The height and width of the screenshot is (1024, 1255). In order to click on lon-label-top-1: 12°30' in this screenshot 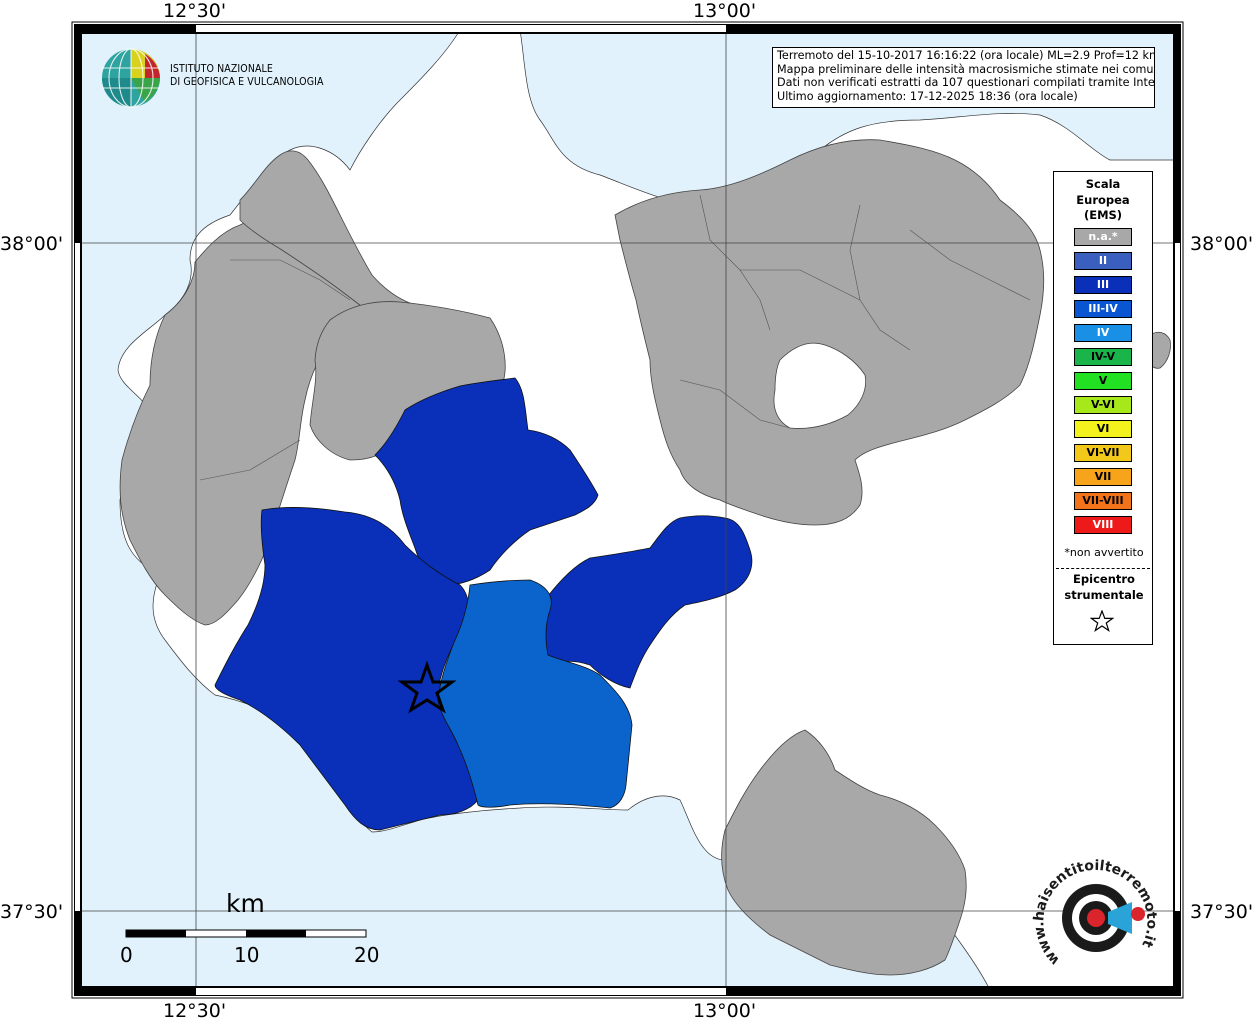, I will do `click(195, 11)`.